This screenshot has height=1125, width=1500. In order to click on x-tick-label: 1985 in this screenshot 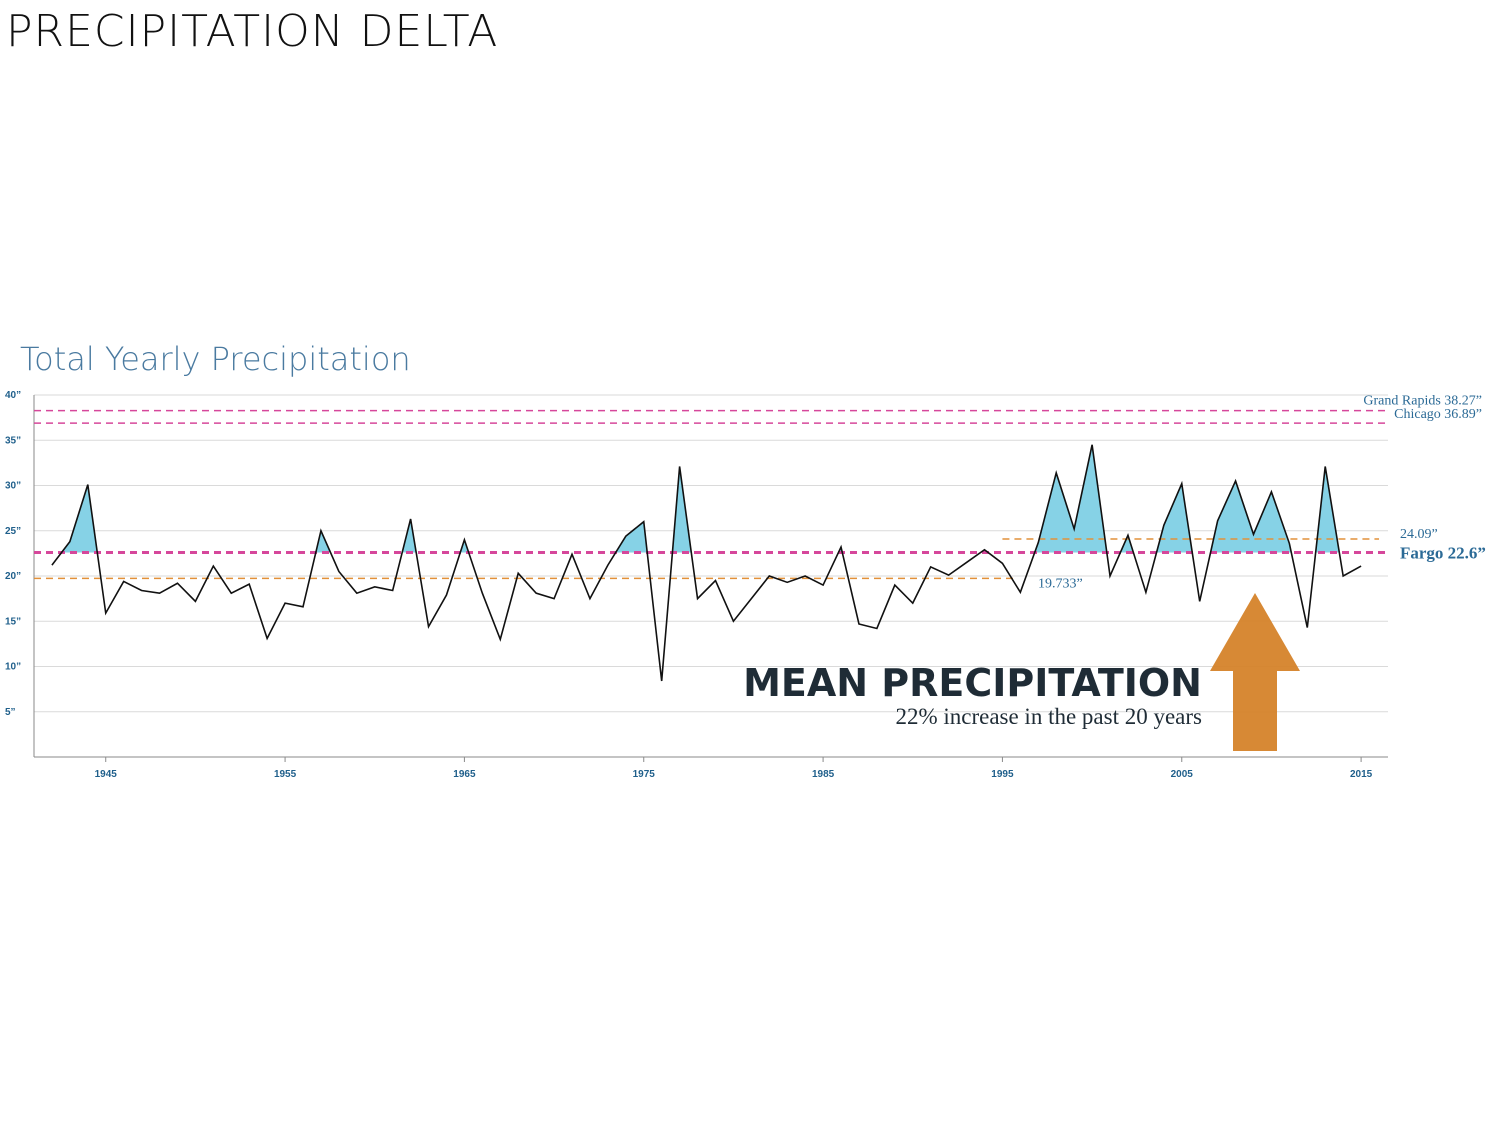, I will do `click(823, 774)`.